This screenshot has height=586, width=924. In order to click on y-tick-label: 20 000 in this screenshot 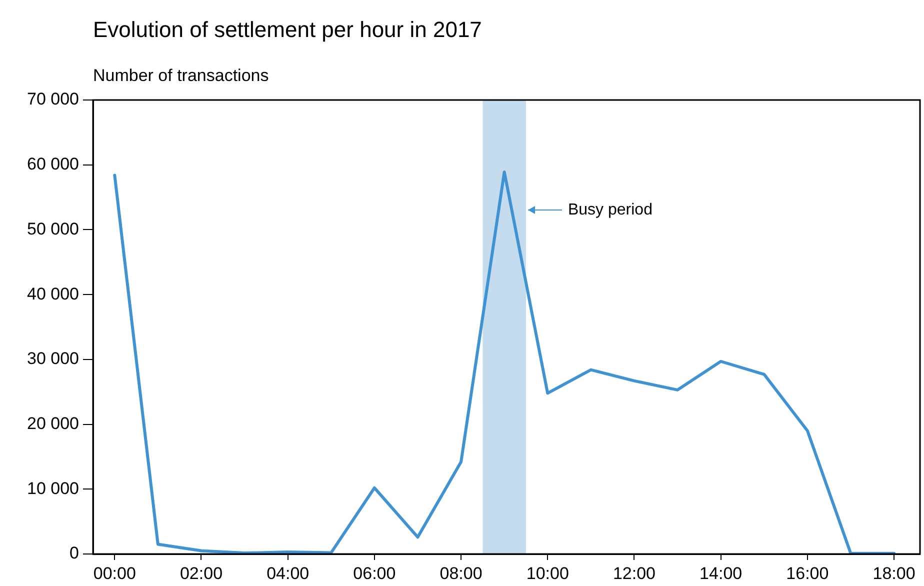, I will do `click(53, 423)`.